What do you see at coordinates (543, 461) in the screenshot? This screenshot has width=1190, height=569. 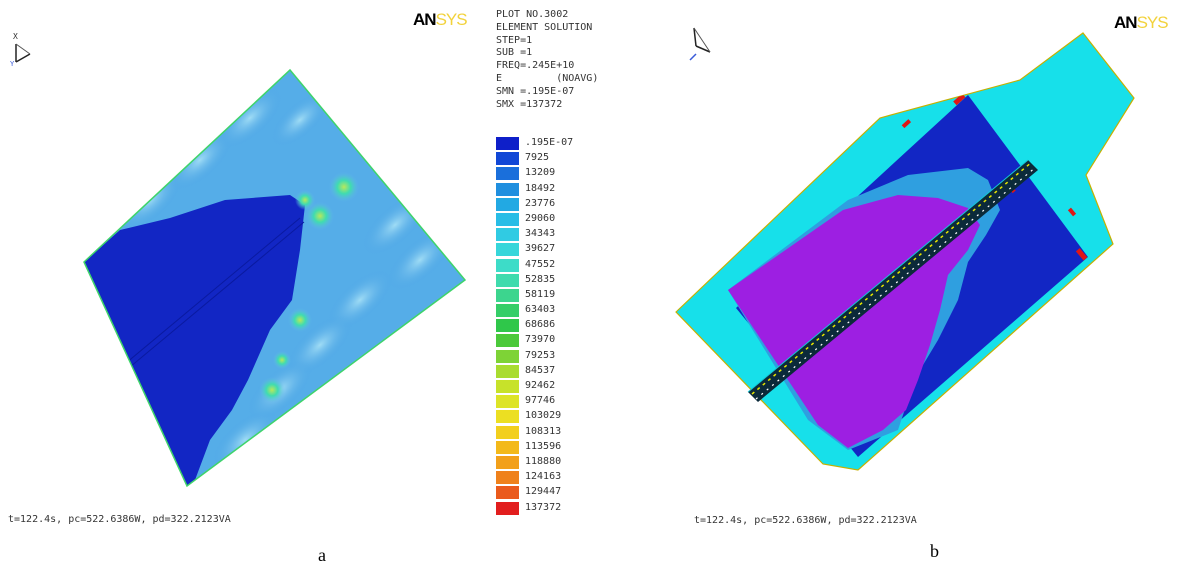 I see `legend-label: 118880` at bounding box center [543, 461].